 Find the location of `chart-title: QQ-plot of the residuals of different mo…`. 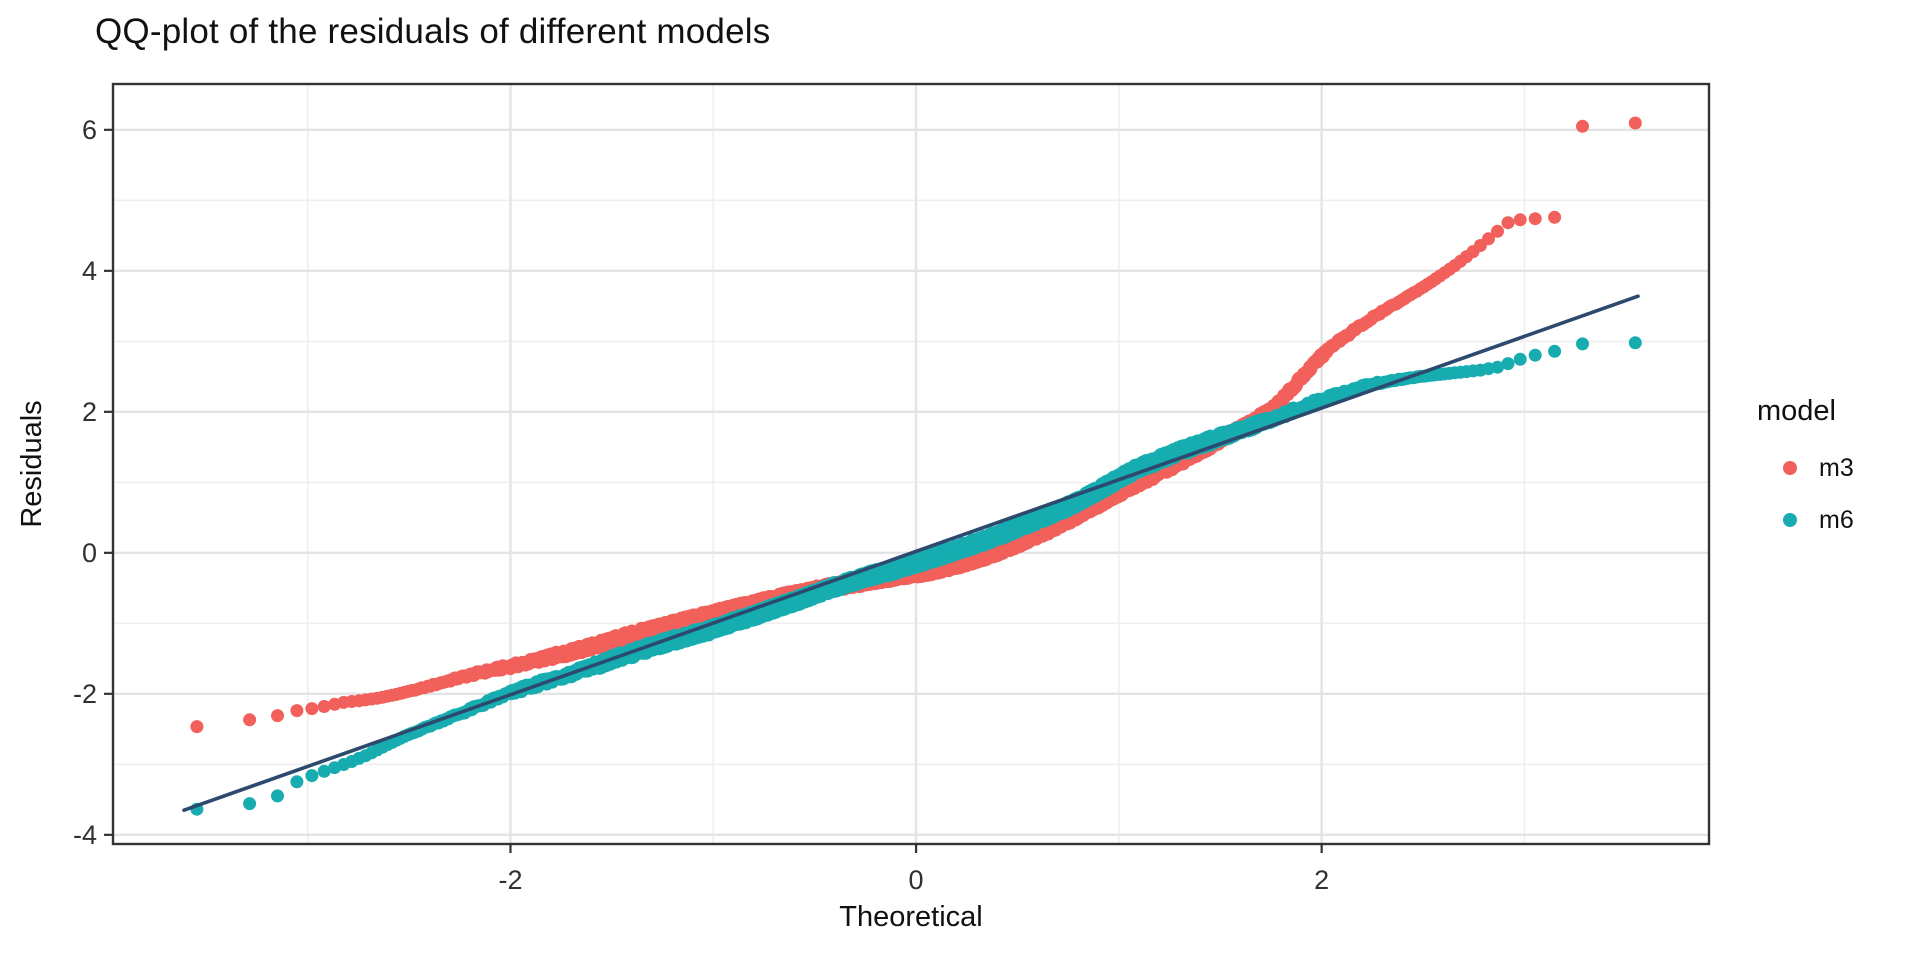

chart-title: QQ-plot of the residuals of different mo… is located at coordinates (433, 31).